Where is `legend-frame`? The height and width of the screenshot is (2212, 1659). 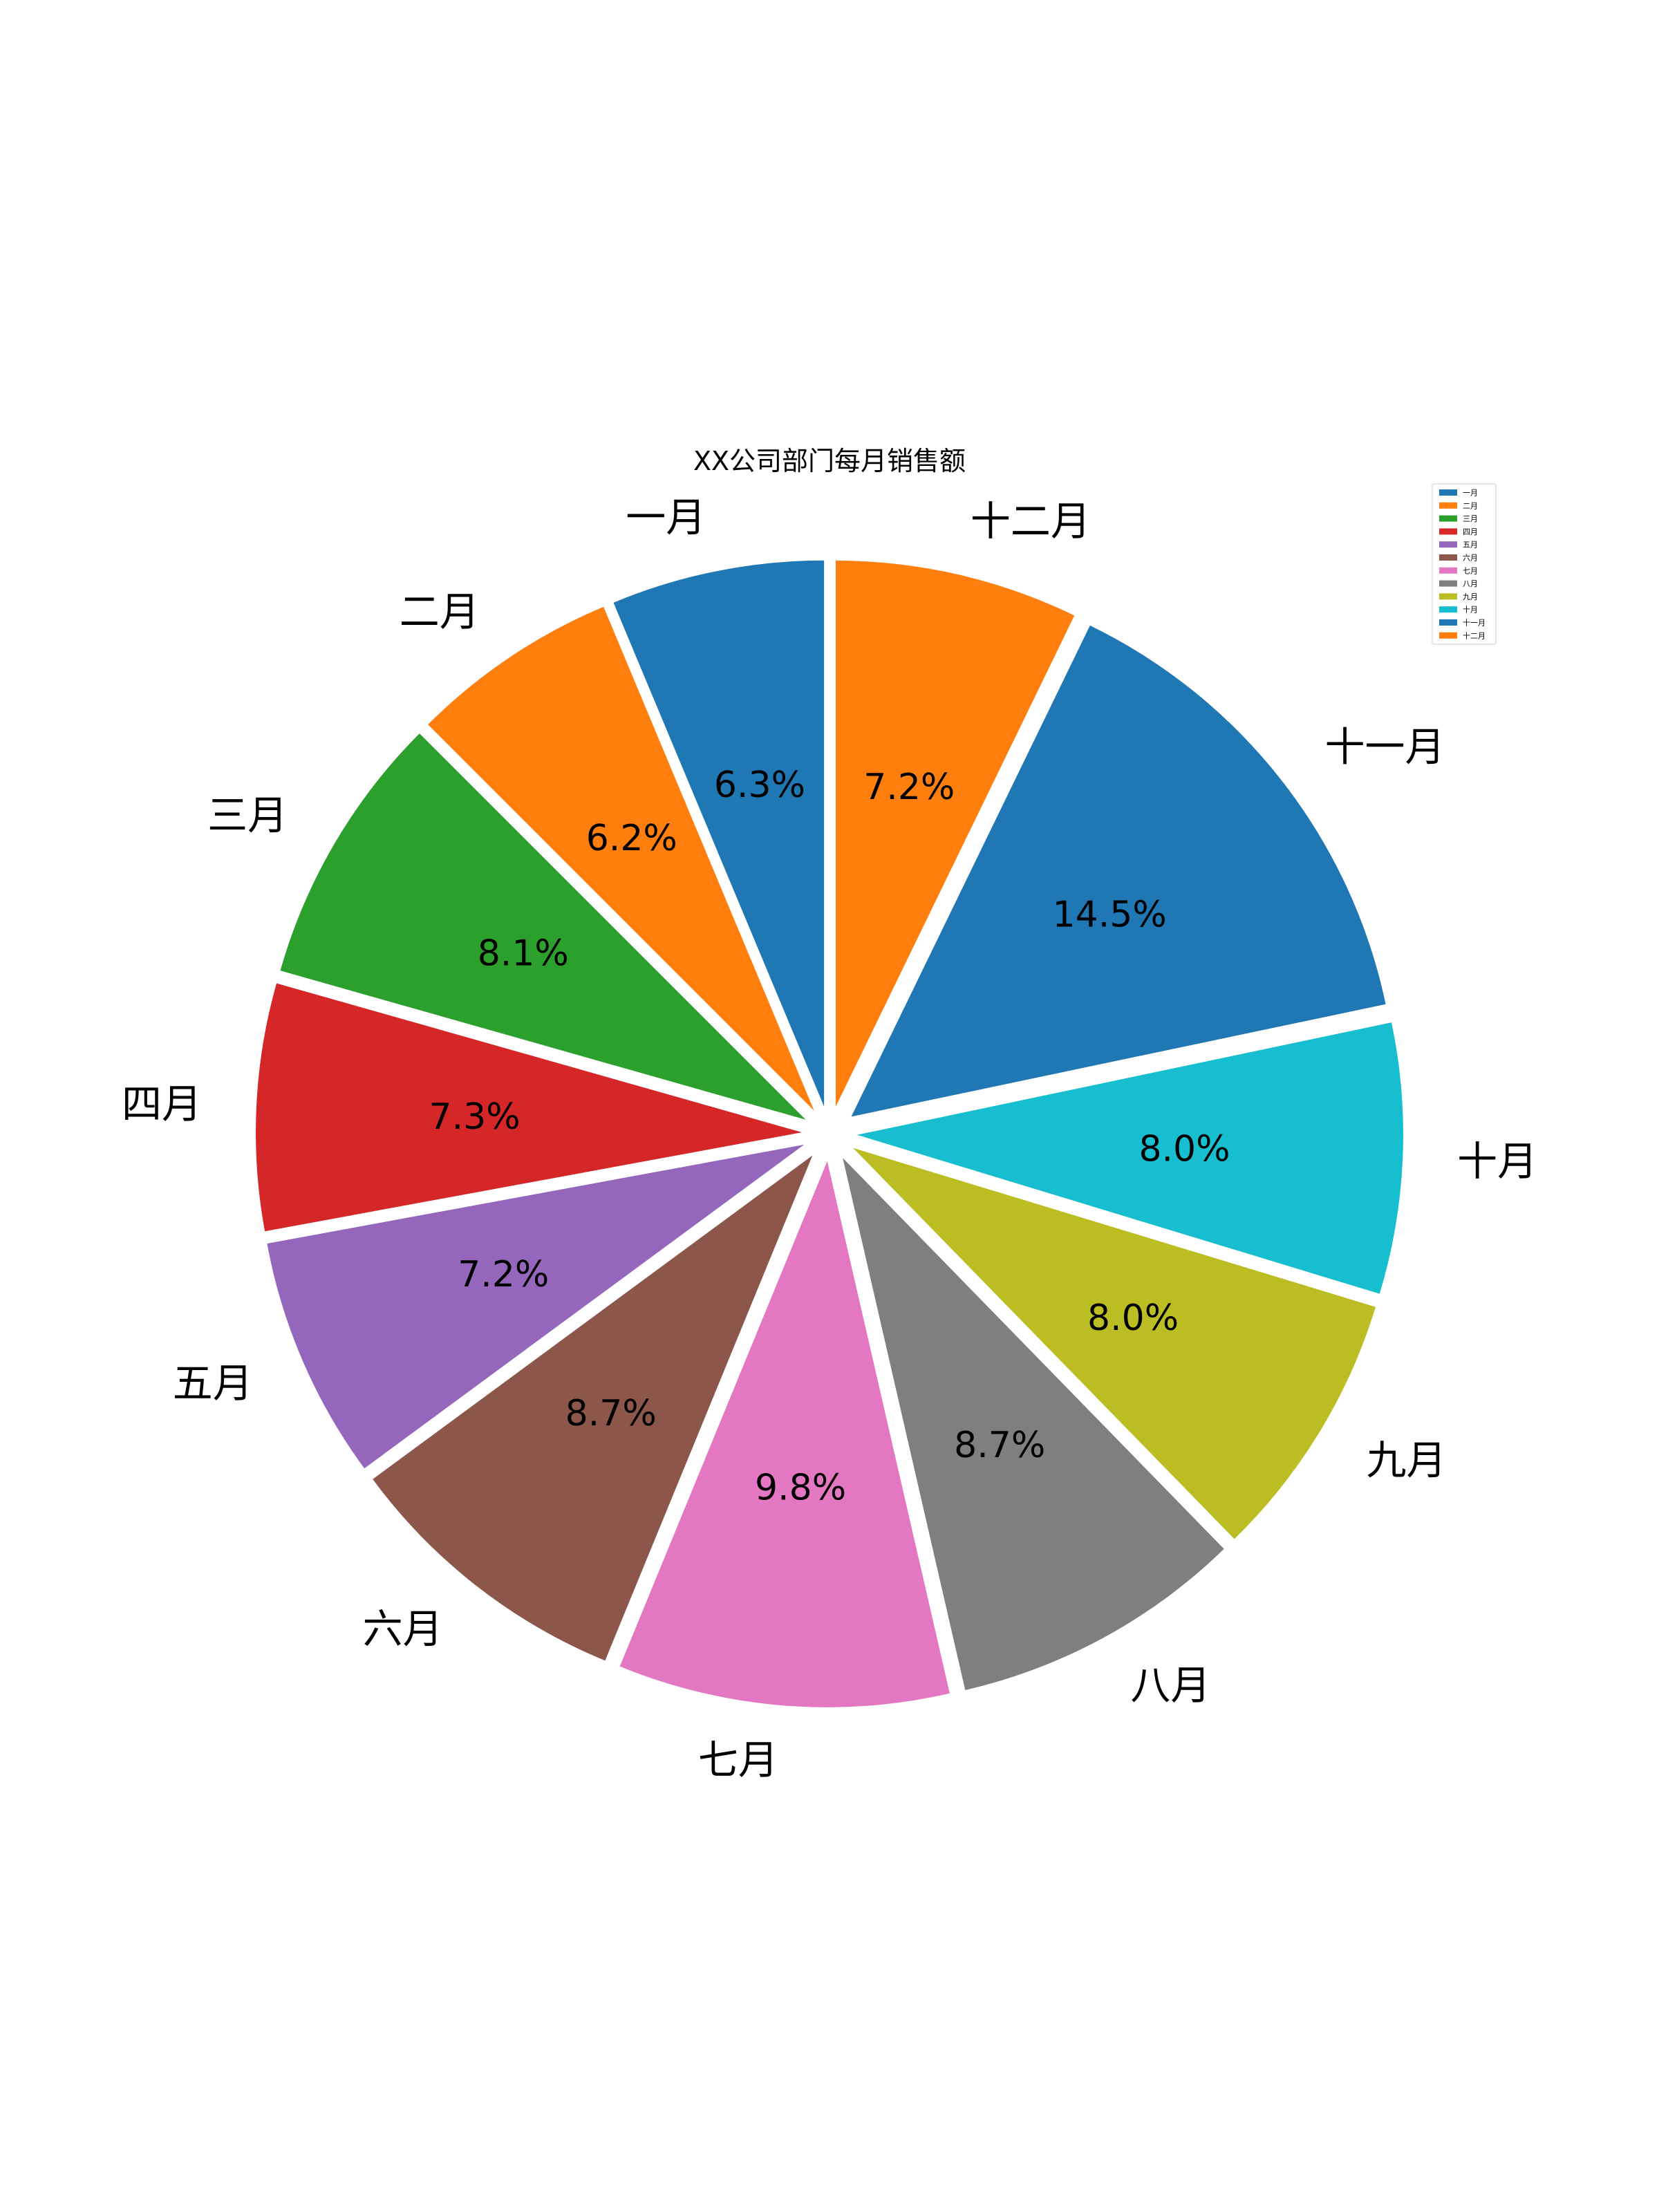 legend-frame is located at coordinates (1465, 564).